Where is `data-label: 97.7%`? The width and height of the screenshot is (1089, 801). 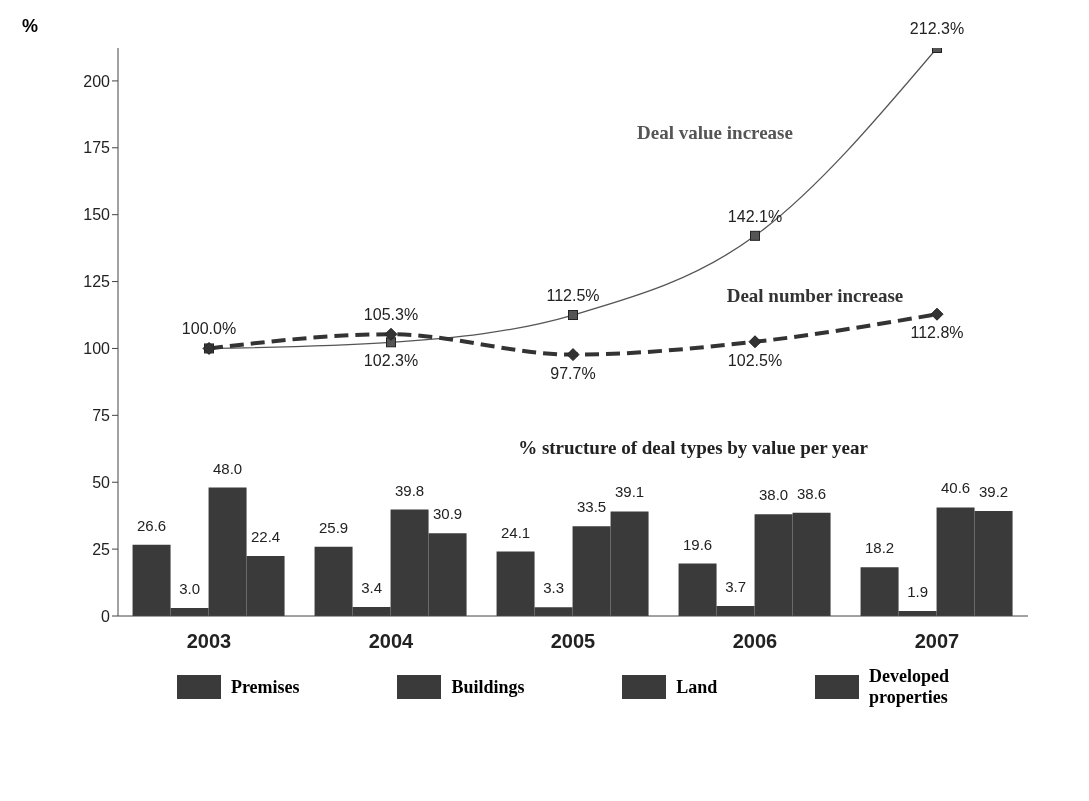
data-label: 97.7% is located at coordinates (573, 373).